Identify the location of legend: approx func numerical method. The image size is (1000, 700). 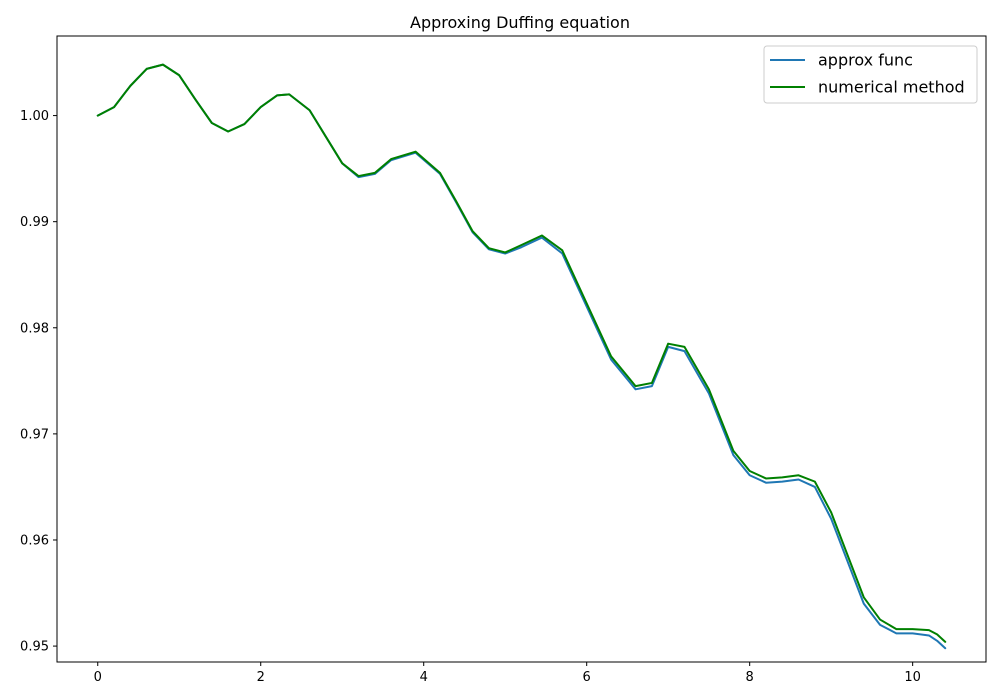
(870, 74).